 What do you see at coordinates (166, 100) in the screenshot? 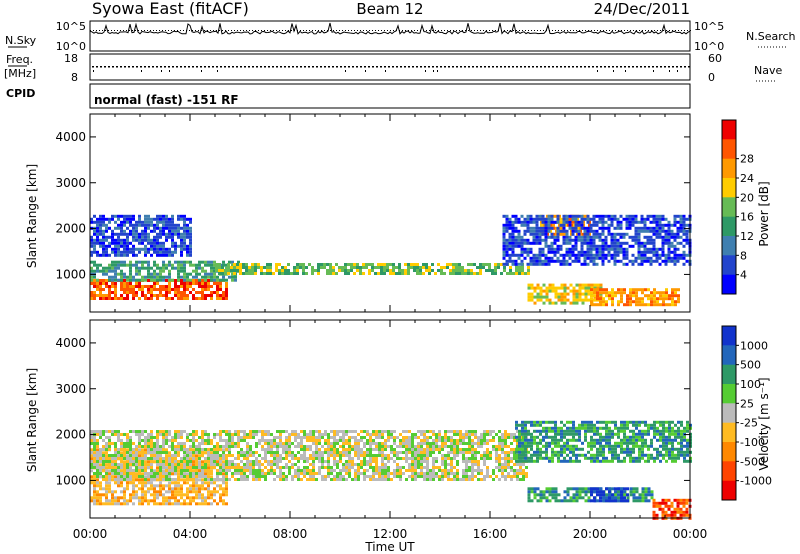
I see `cpid-mode: normal (fast) -151 RF` at bounding box center [166, 100].